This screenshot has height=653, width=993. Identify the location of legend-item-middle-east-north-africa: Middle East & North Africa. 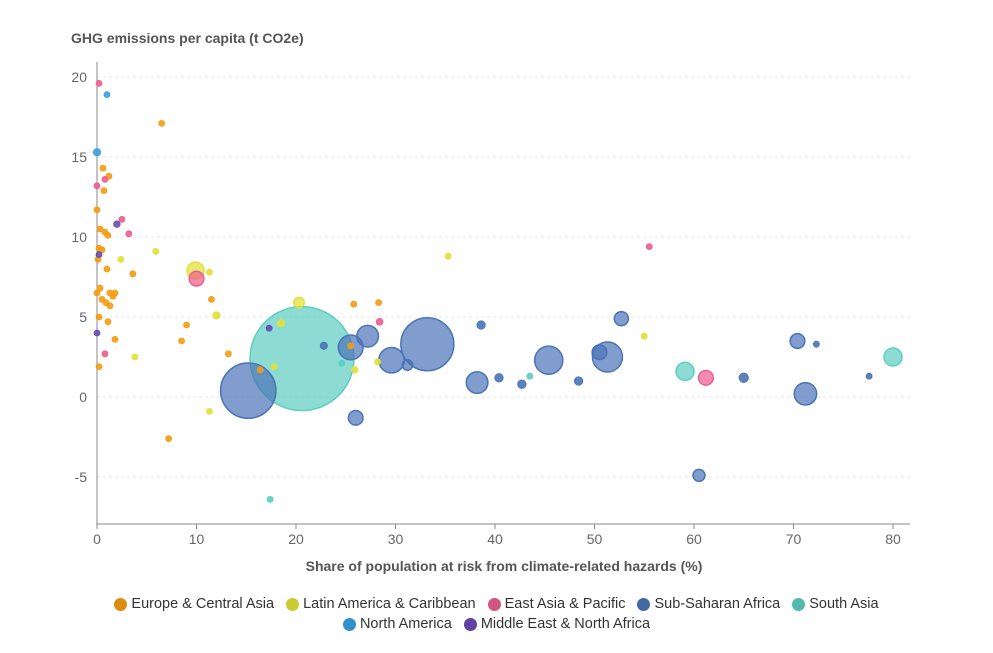
(557, 624).